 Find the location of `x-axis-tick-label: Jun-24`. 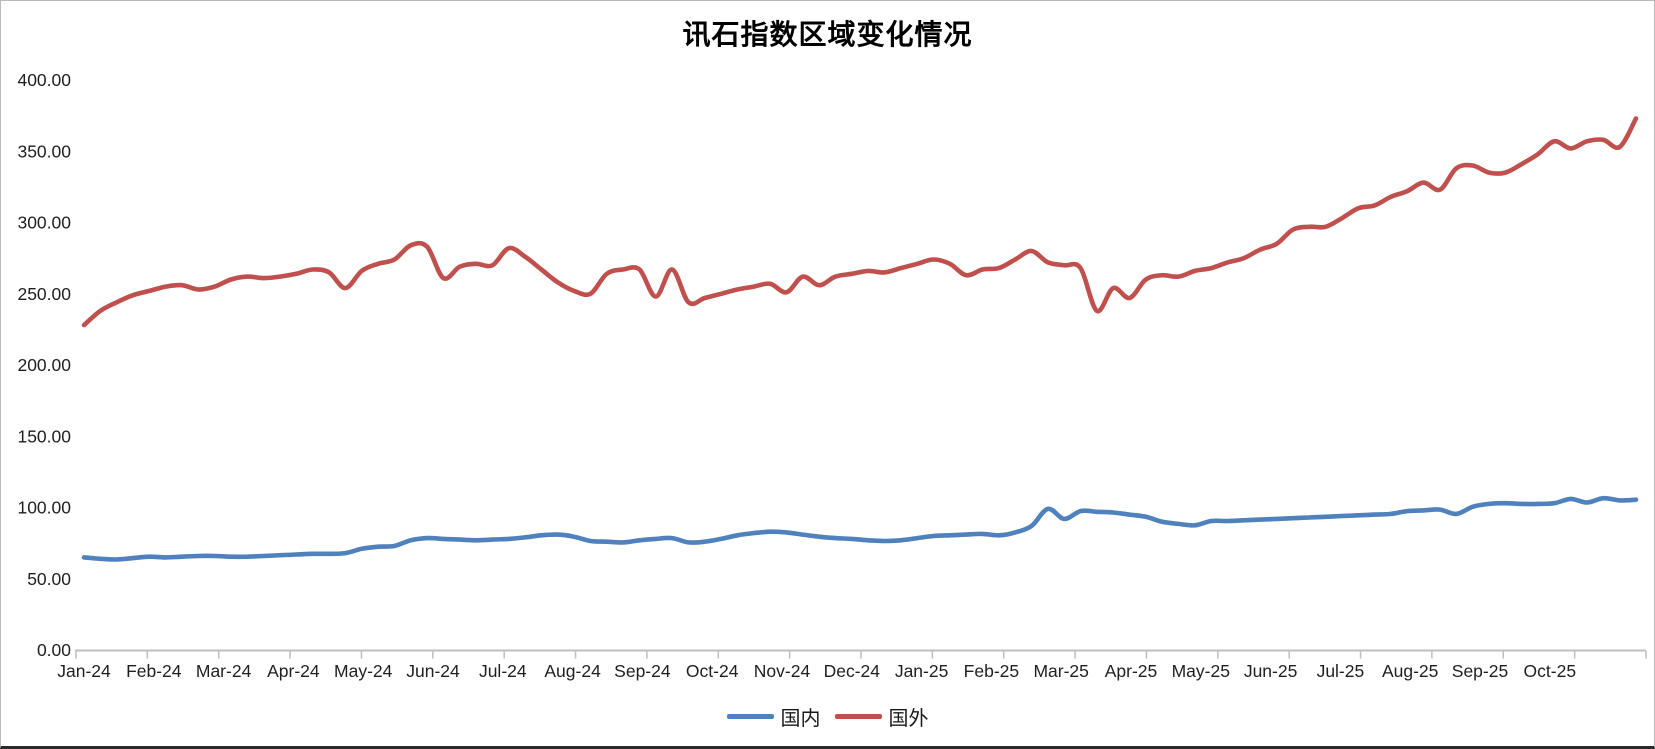

x-axis-tick-label: Jun-24 is located at coordinates (433, 671).